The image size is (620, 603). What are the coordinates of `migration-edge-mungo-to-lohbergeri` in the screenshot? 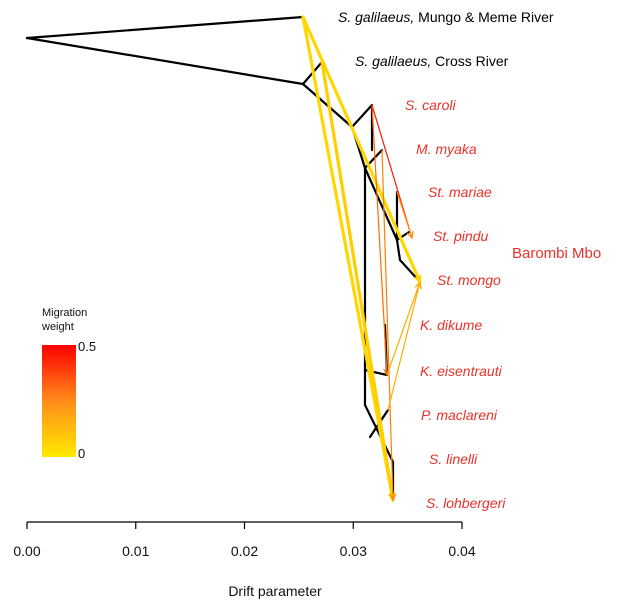 It's located at (348, 258).